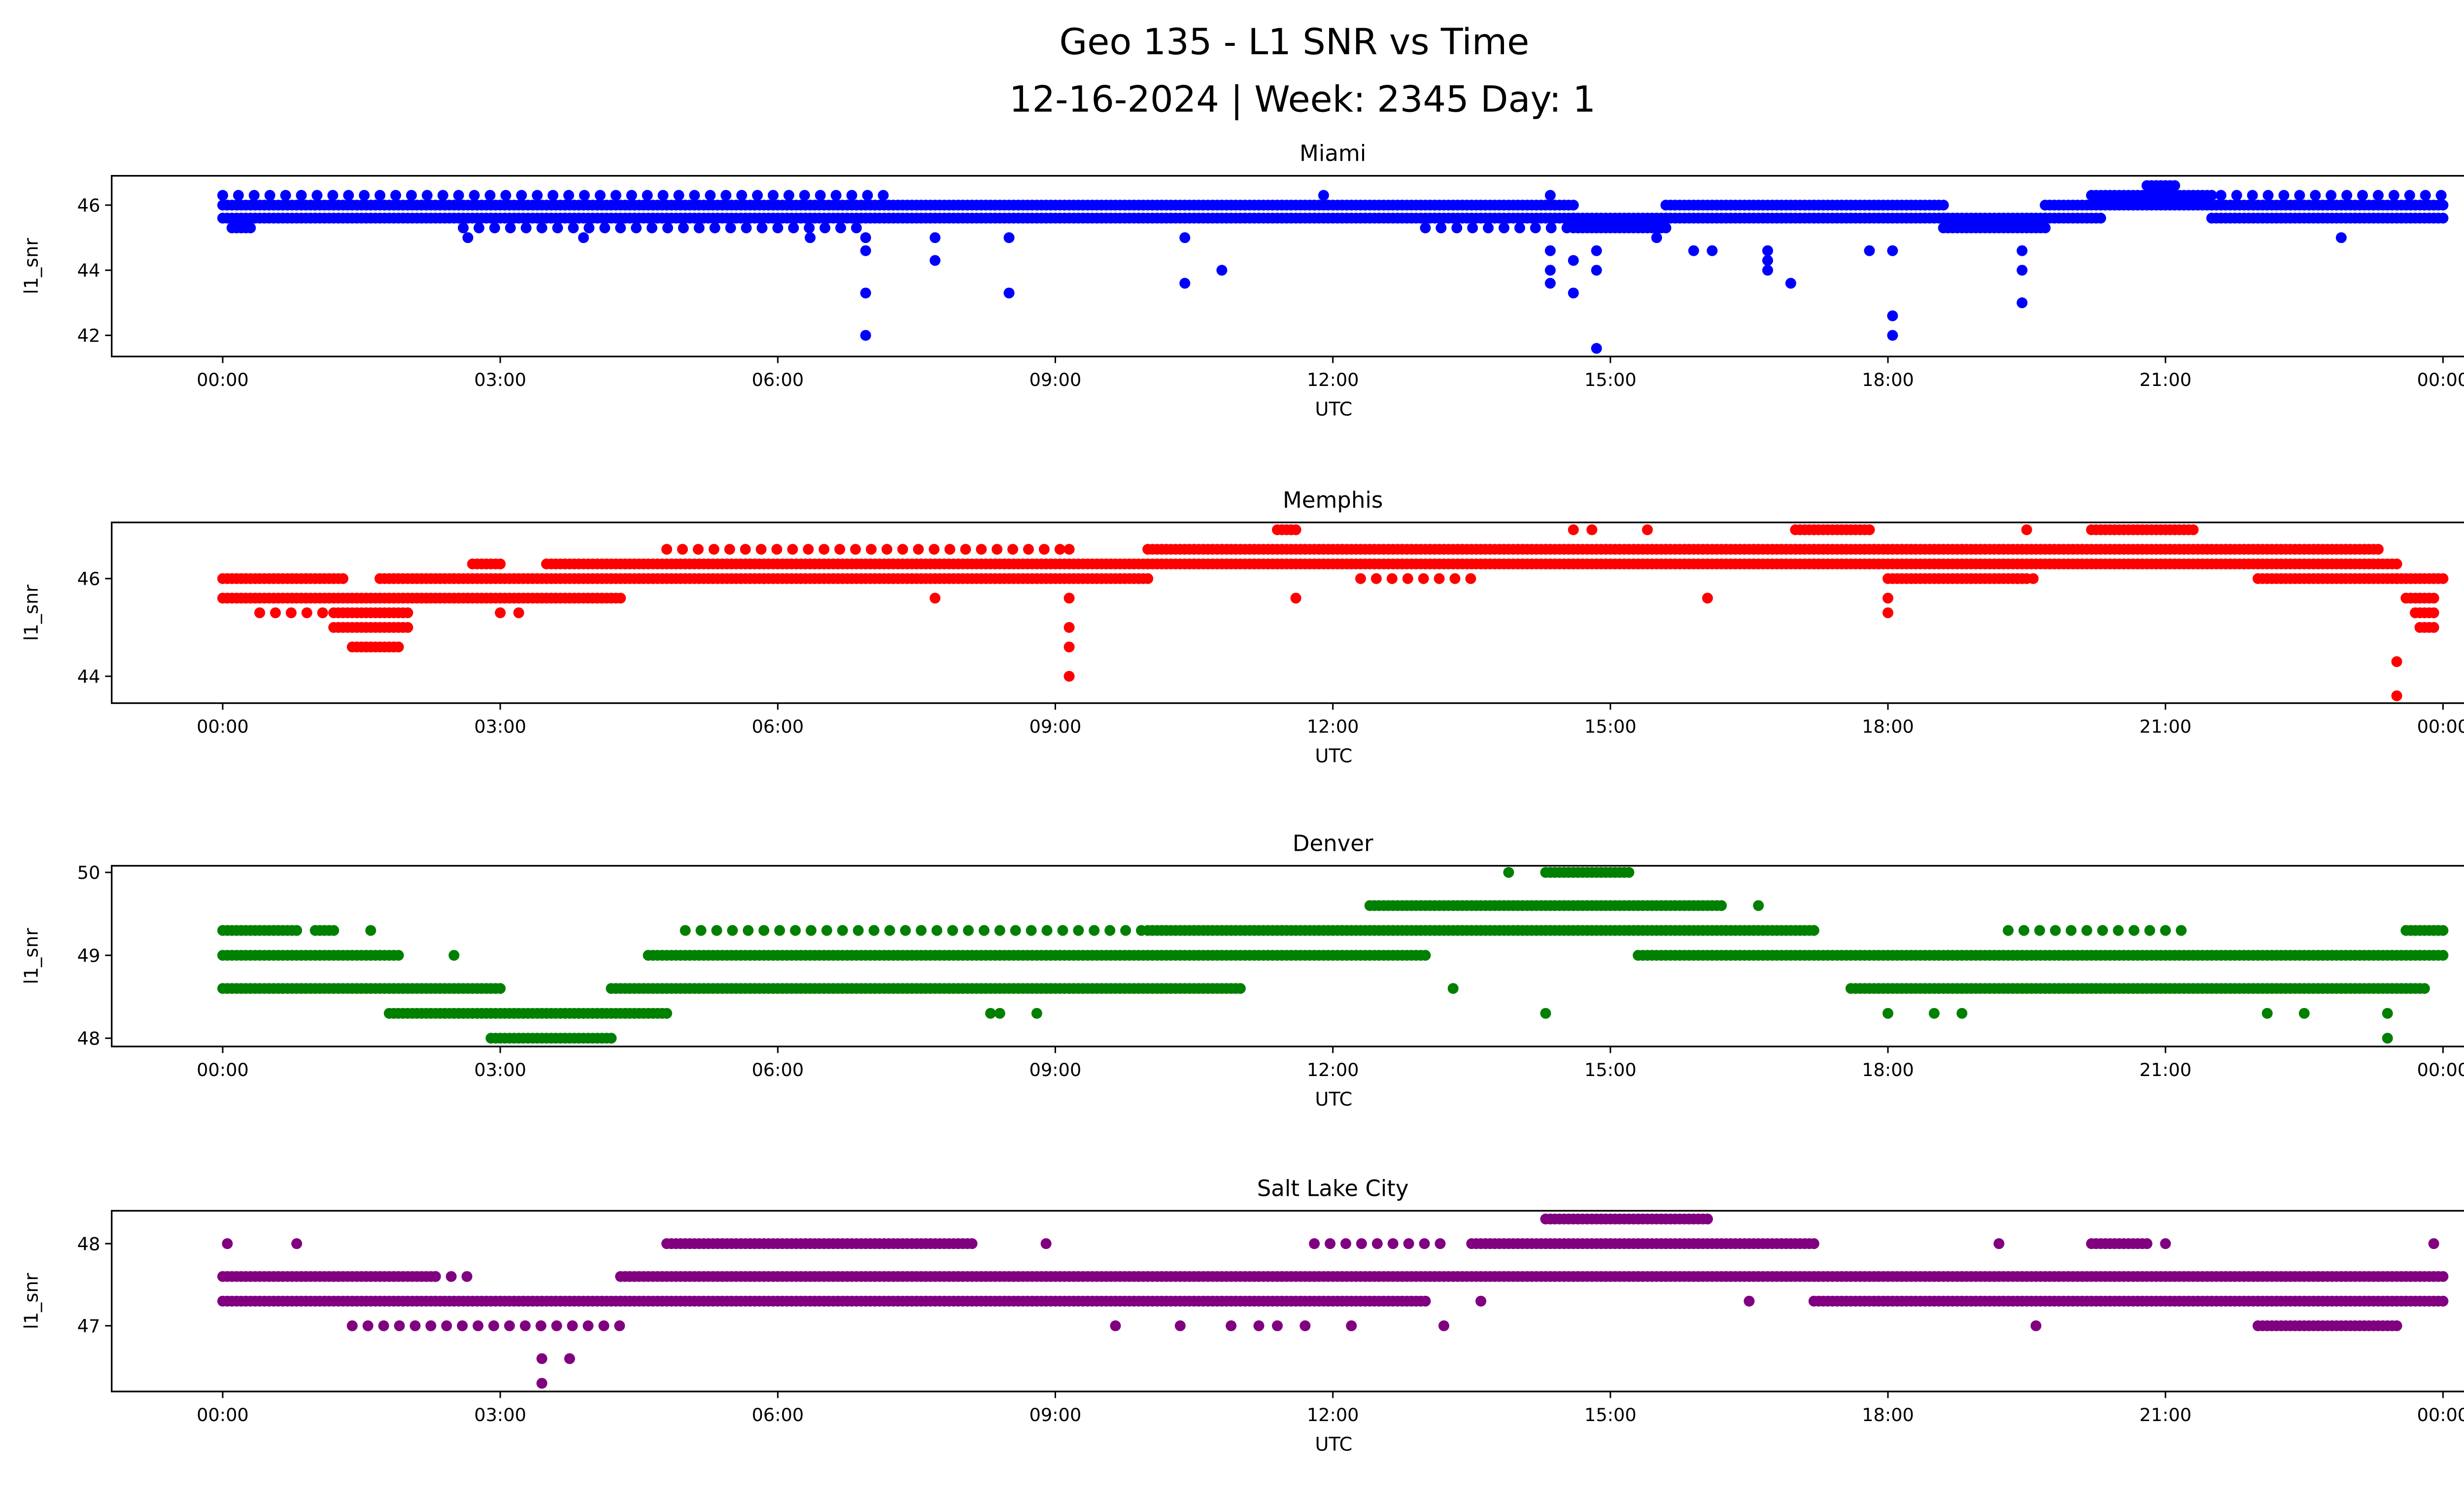 This screenshot has height=1495, width=2464. What do you see at coordinates (778, 726) in the screenshot?
I see `x-tick-label: 06:00` at bounding box center [778, 726].